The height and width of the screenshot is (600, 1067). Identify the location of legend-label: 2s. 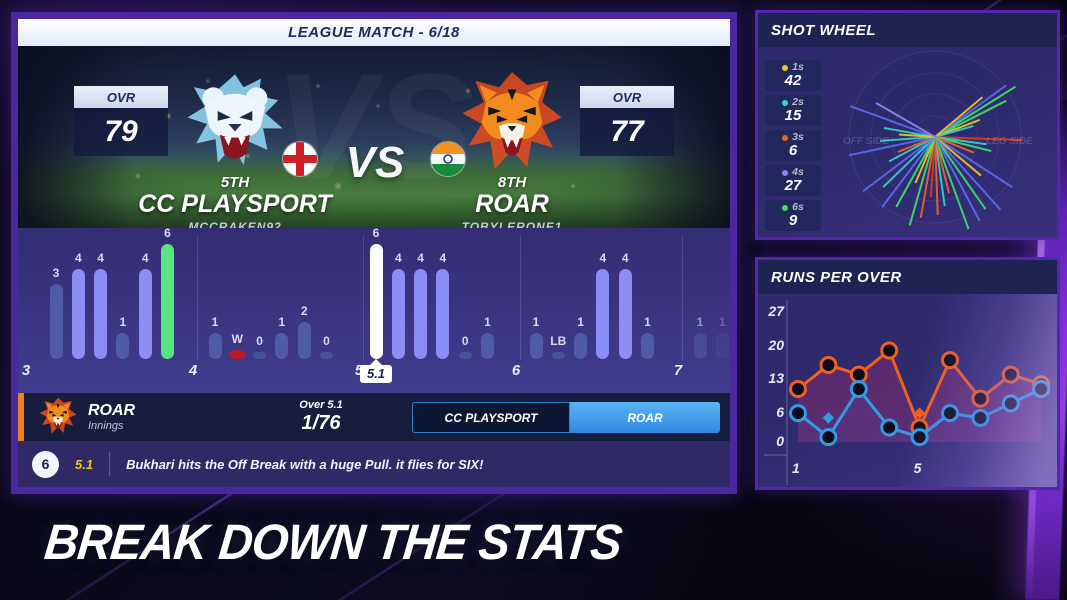
(793, 102).